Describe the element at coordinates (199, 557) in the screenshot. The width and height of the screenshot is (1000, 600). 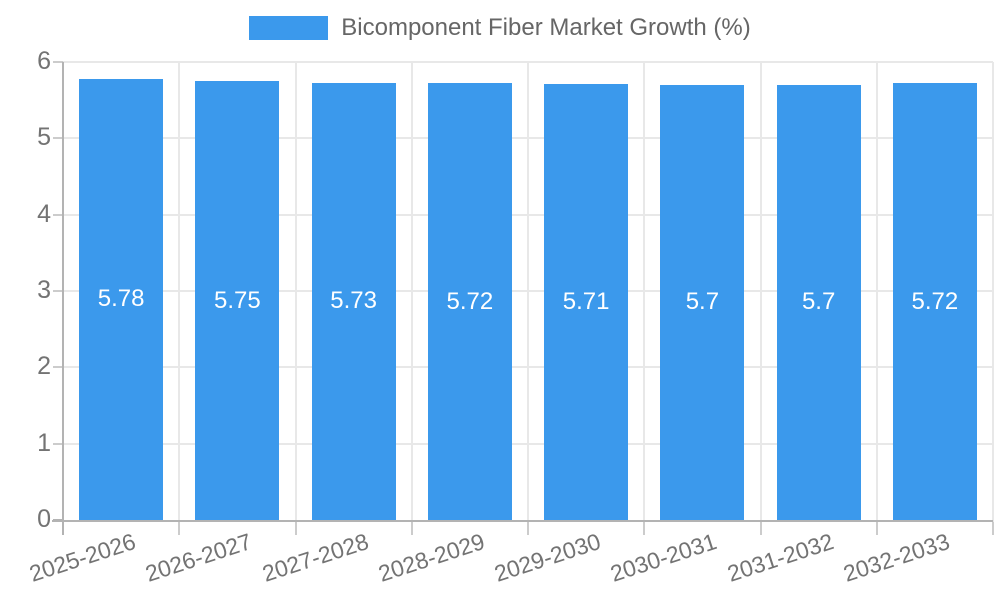
I see `x-axis-tick-label: 2026-2027` at that location.